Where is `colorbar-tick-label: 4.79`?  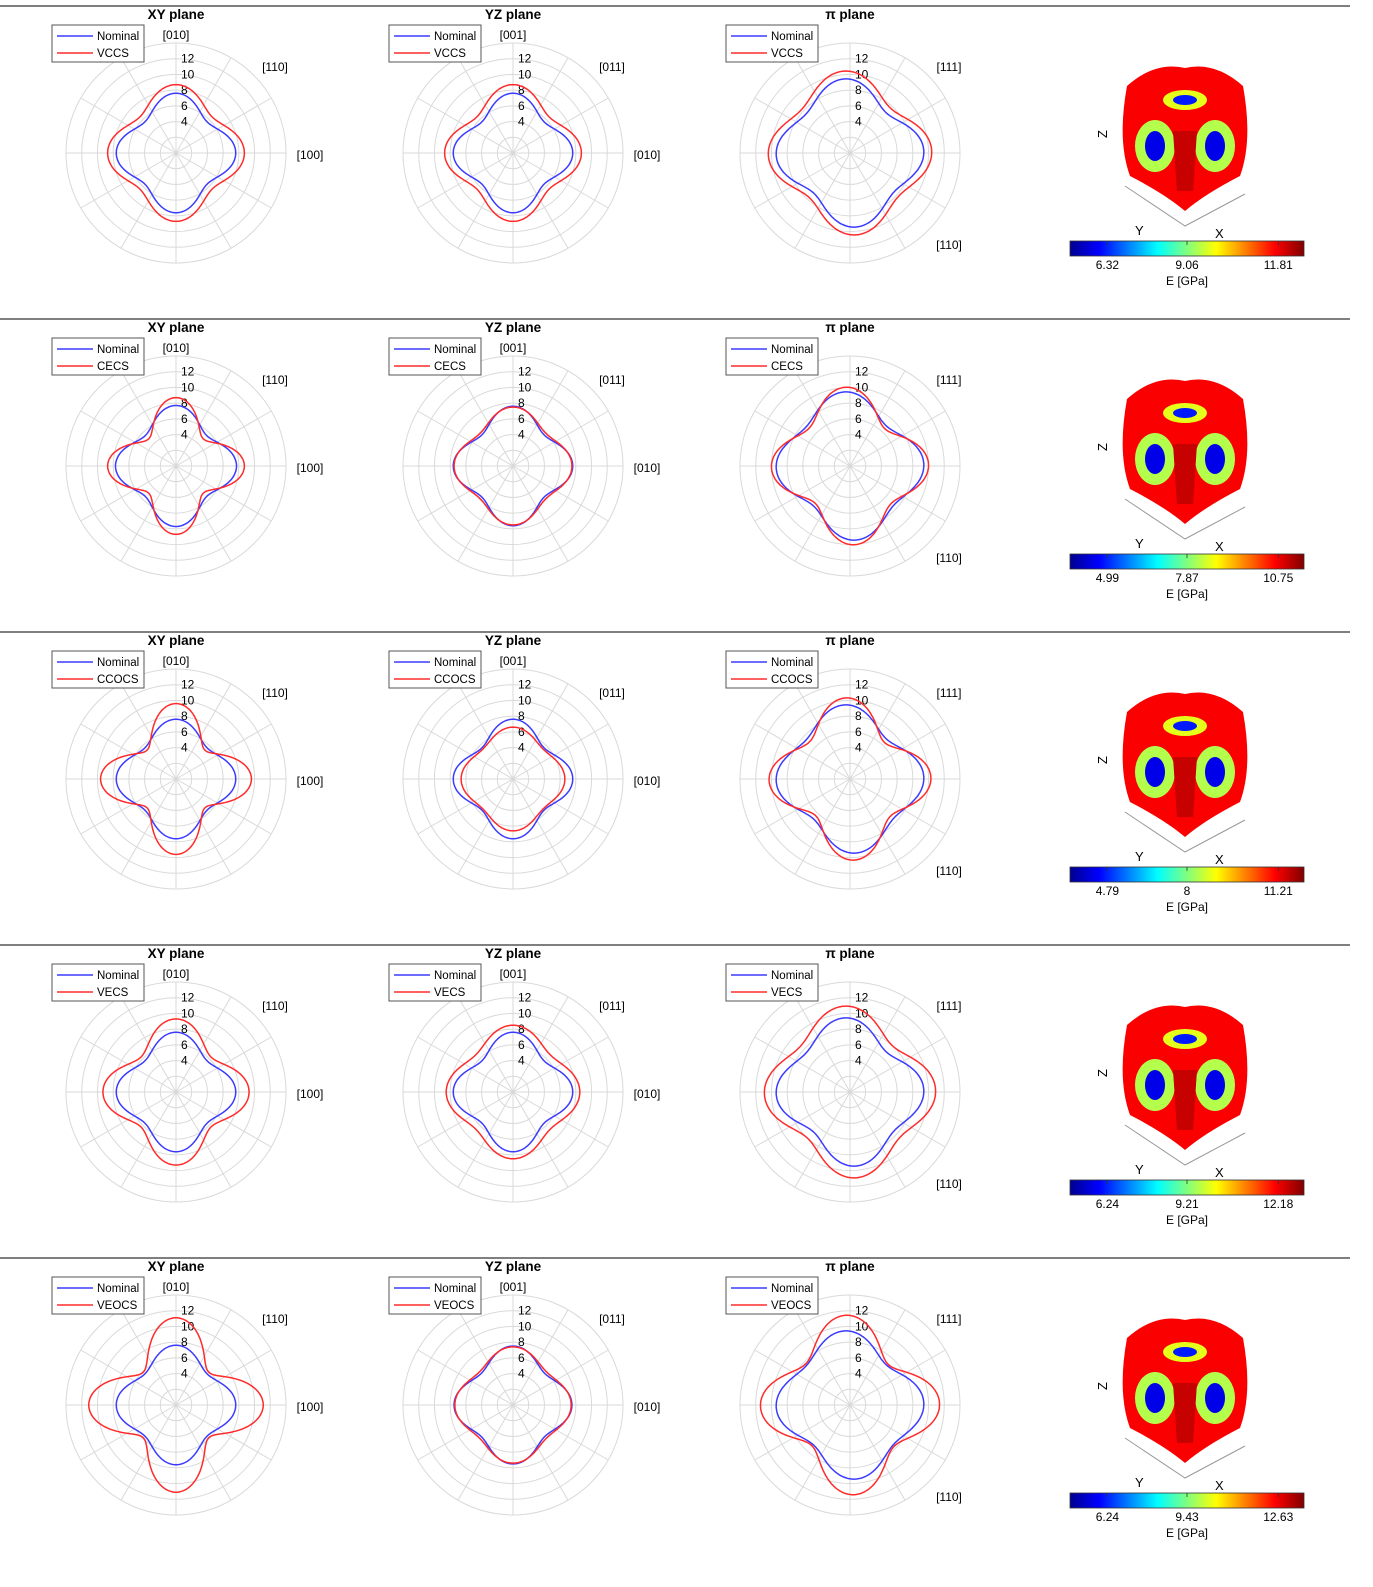 colorbar-tick-label: 4.79 is located at coordinates (1108, 891).